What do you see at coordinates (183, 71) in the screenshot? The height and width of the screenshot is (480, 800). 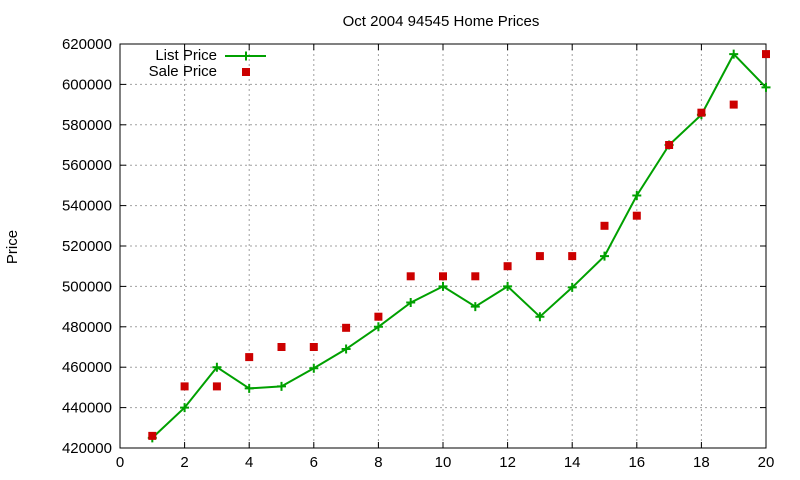 I see `legend-label-sale-price: Sale Price` at bounding box center [183, 71].